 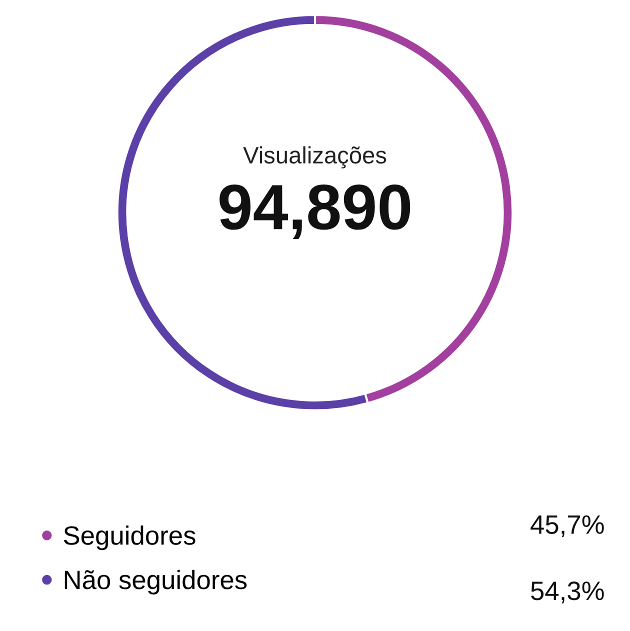 What do you see at coordinates (155, 582) in the screenshot?
I see `legend-label: Não seguidores` at bounding box center [155, 582].